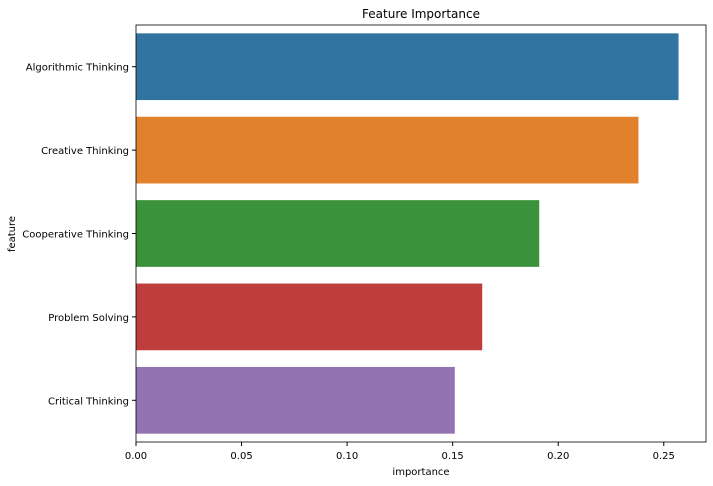 The height and width of the screenshot is (486, 713). What do you see at coordinates (77, 68) in the screenshot?
I see `y-tick-label: Algorithmic Thinking` at bounding box center [77, 68].